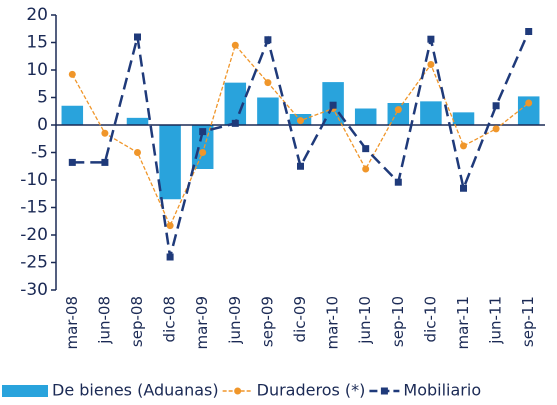 The width and height of the screenshot is (557, 405). I want to click on y-tick-label: 5, so click(42, 98).